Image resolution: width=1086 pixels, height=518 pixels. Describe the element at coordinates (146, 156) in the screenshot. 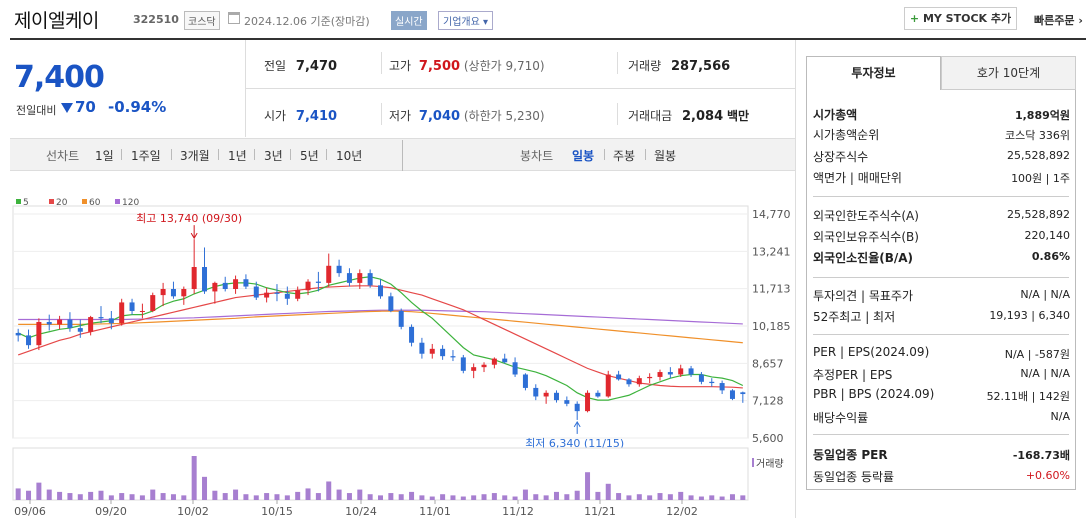

I see `tab-1w: 1주일` at that location.